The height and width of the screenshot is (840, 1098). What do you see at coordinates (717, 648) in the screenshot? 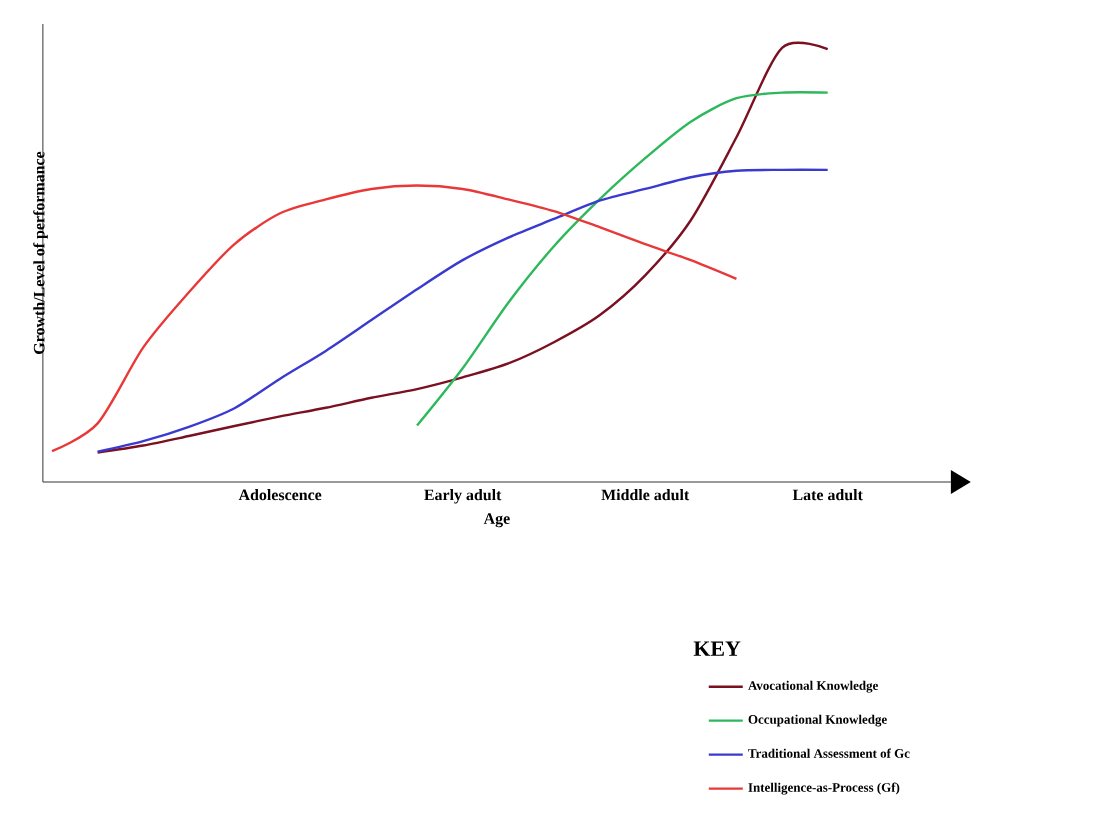
I see `legend-title: KEY` at bounding box center [717, 648].